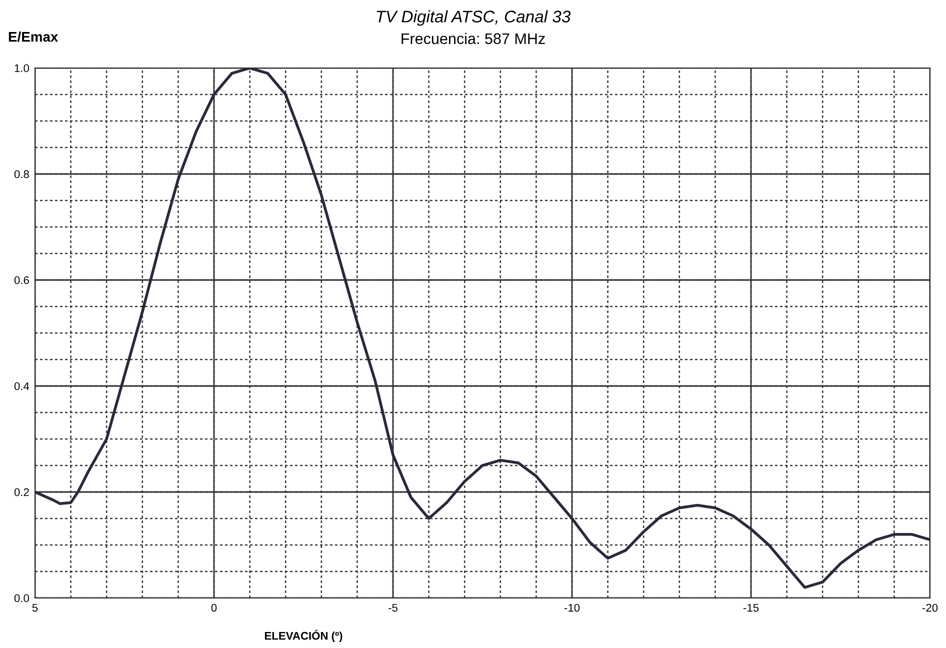  What do you see at coordinates (22, 68) in the screenshot?
I see `y-tick-label: 1.0` at bounding box center [22, 68].